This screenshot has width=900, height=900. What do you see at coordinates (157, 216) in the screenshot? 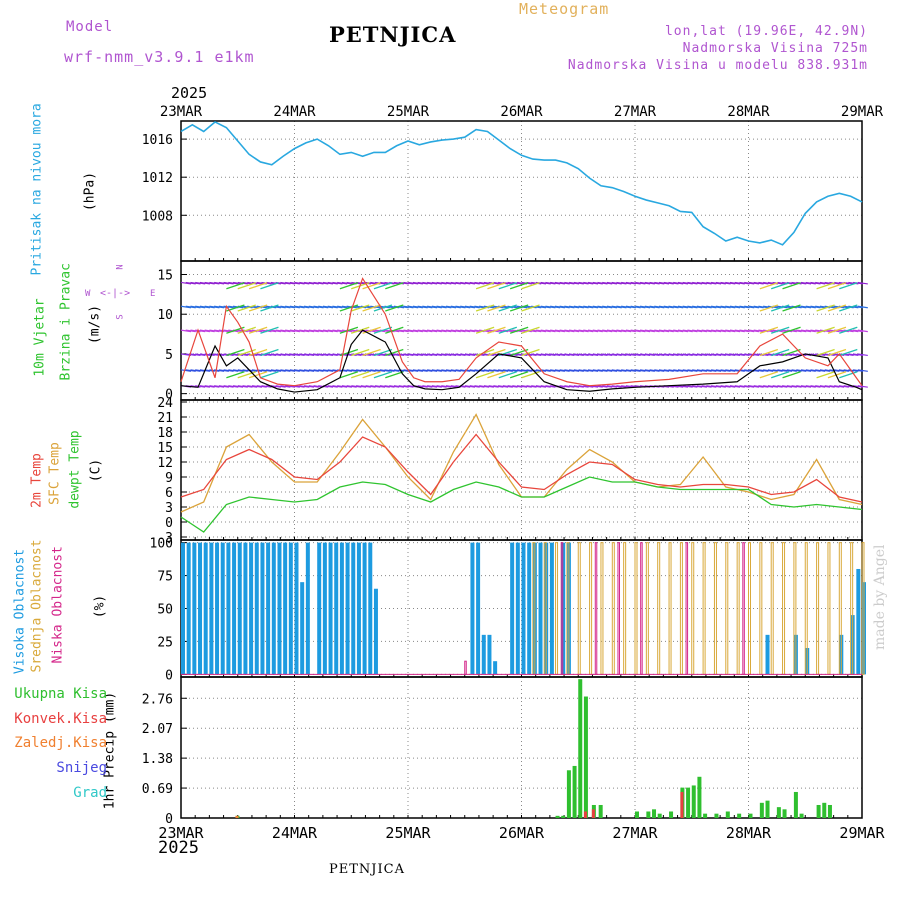
I see `y-tick-label: 1008` at bounding box center [157, 216].